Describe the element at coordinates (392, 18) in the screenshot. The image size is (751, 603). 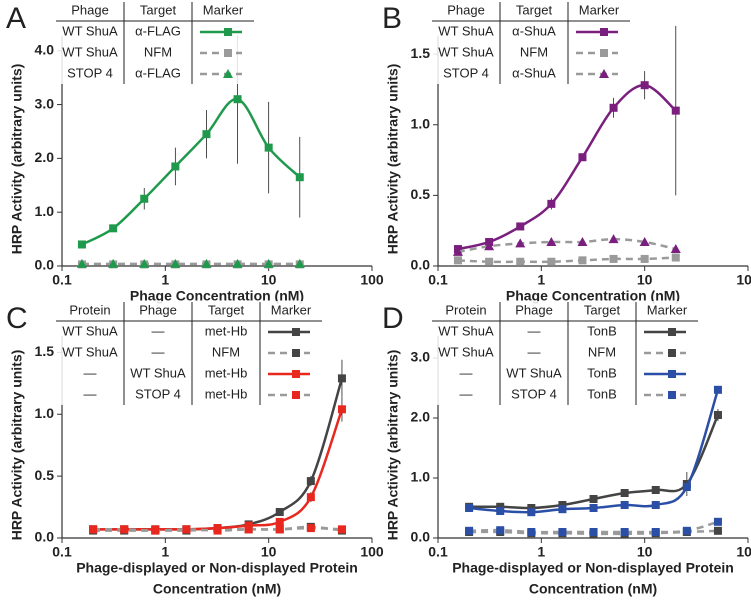
I see `panel-label: B` at that location.